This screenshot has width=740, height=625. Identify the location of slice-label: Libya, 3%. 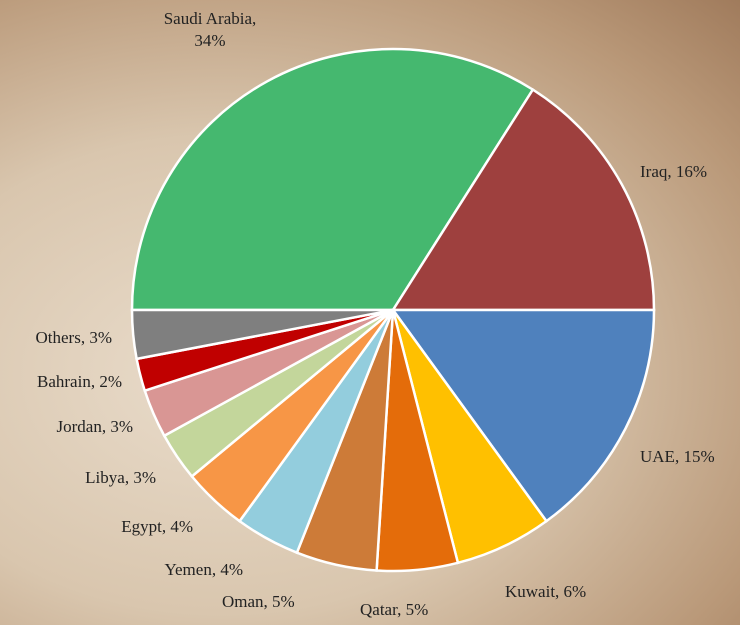
(120, 477).